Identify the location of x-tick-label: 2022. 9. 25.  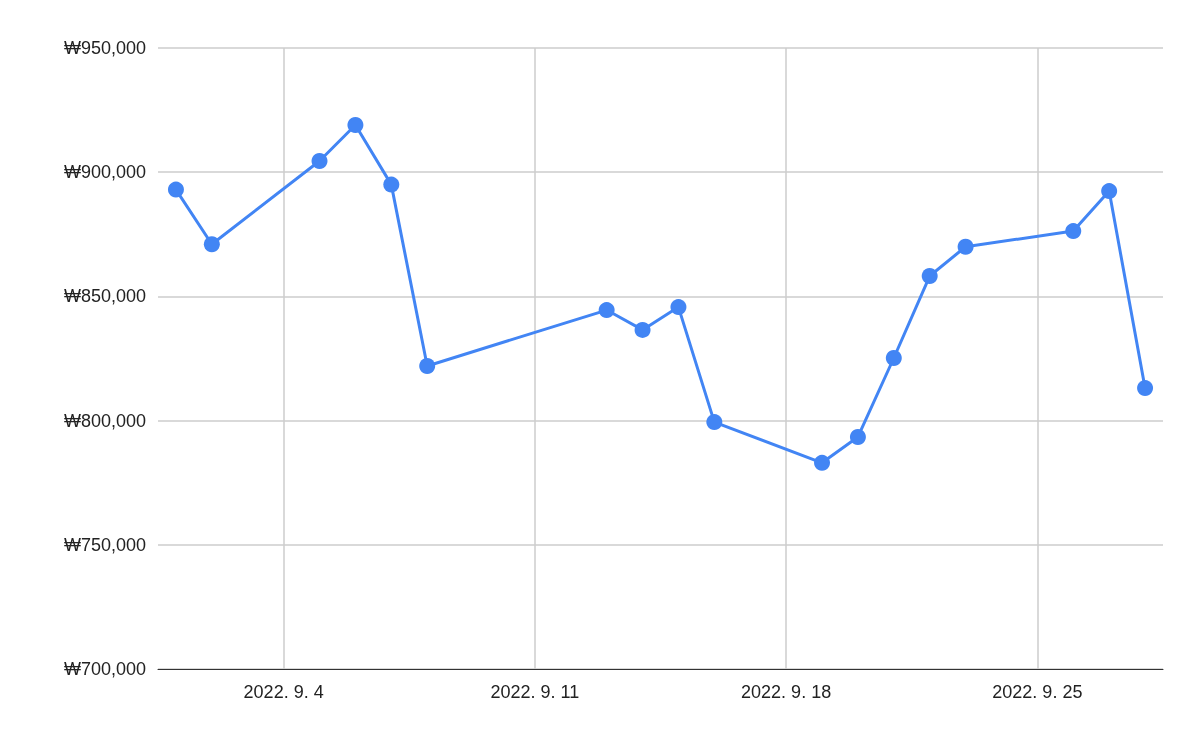
(1037, 692).